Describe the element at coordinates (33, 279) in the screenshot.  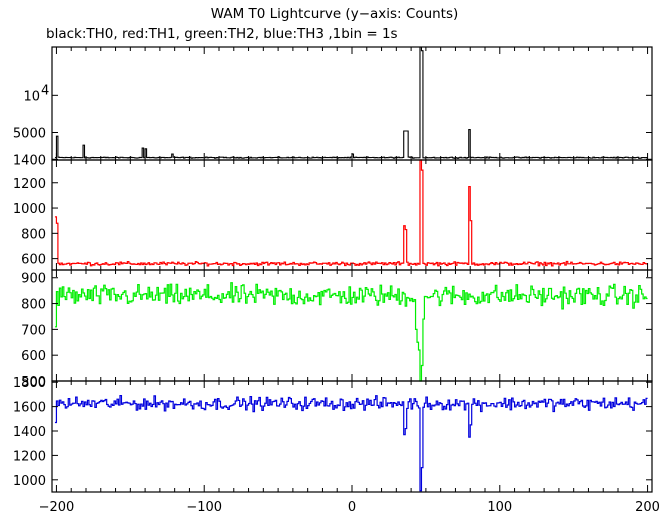
I see `y-tick-label: 900` at that location.